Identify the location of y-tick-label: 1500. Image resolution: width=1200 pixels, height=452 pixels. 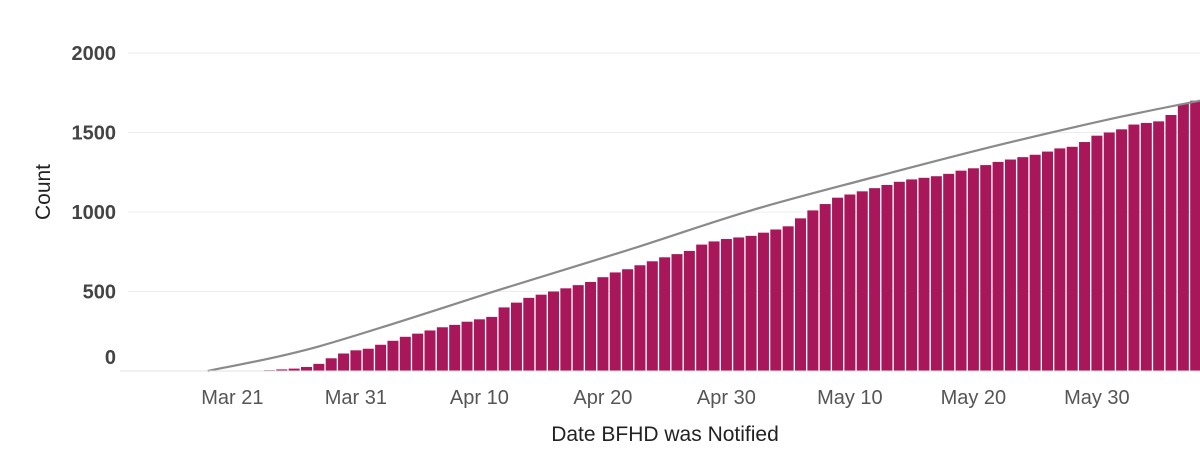
(94, 134).